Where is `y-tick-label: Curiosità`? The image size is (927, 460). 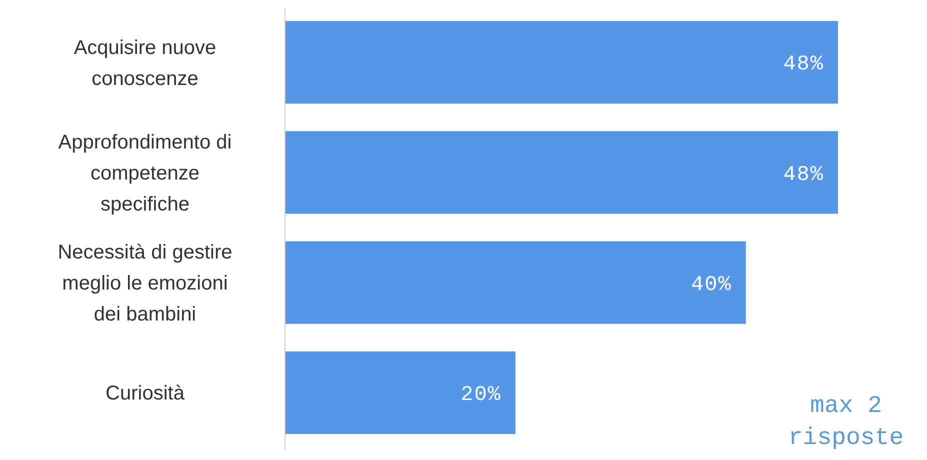 y-tick-label: Curiosità is located at coordinates (146, 393).